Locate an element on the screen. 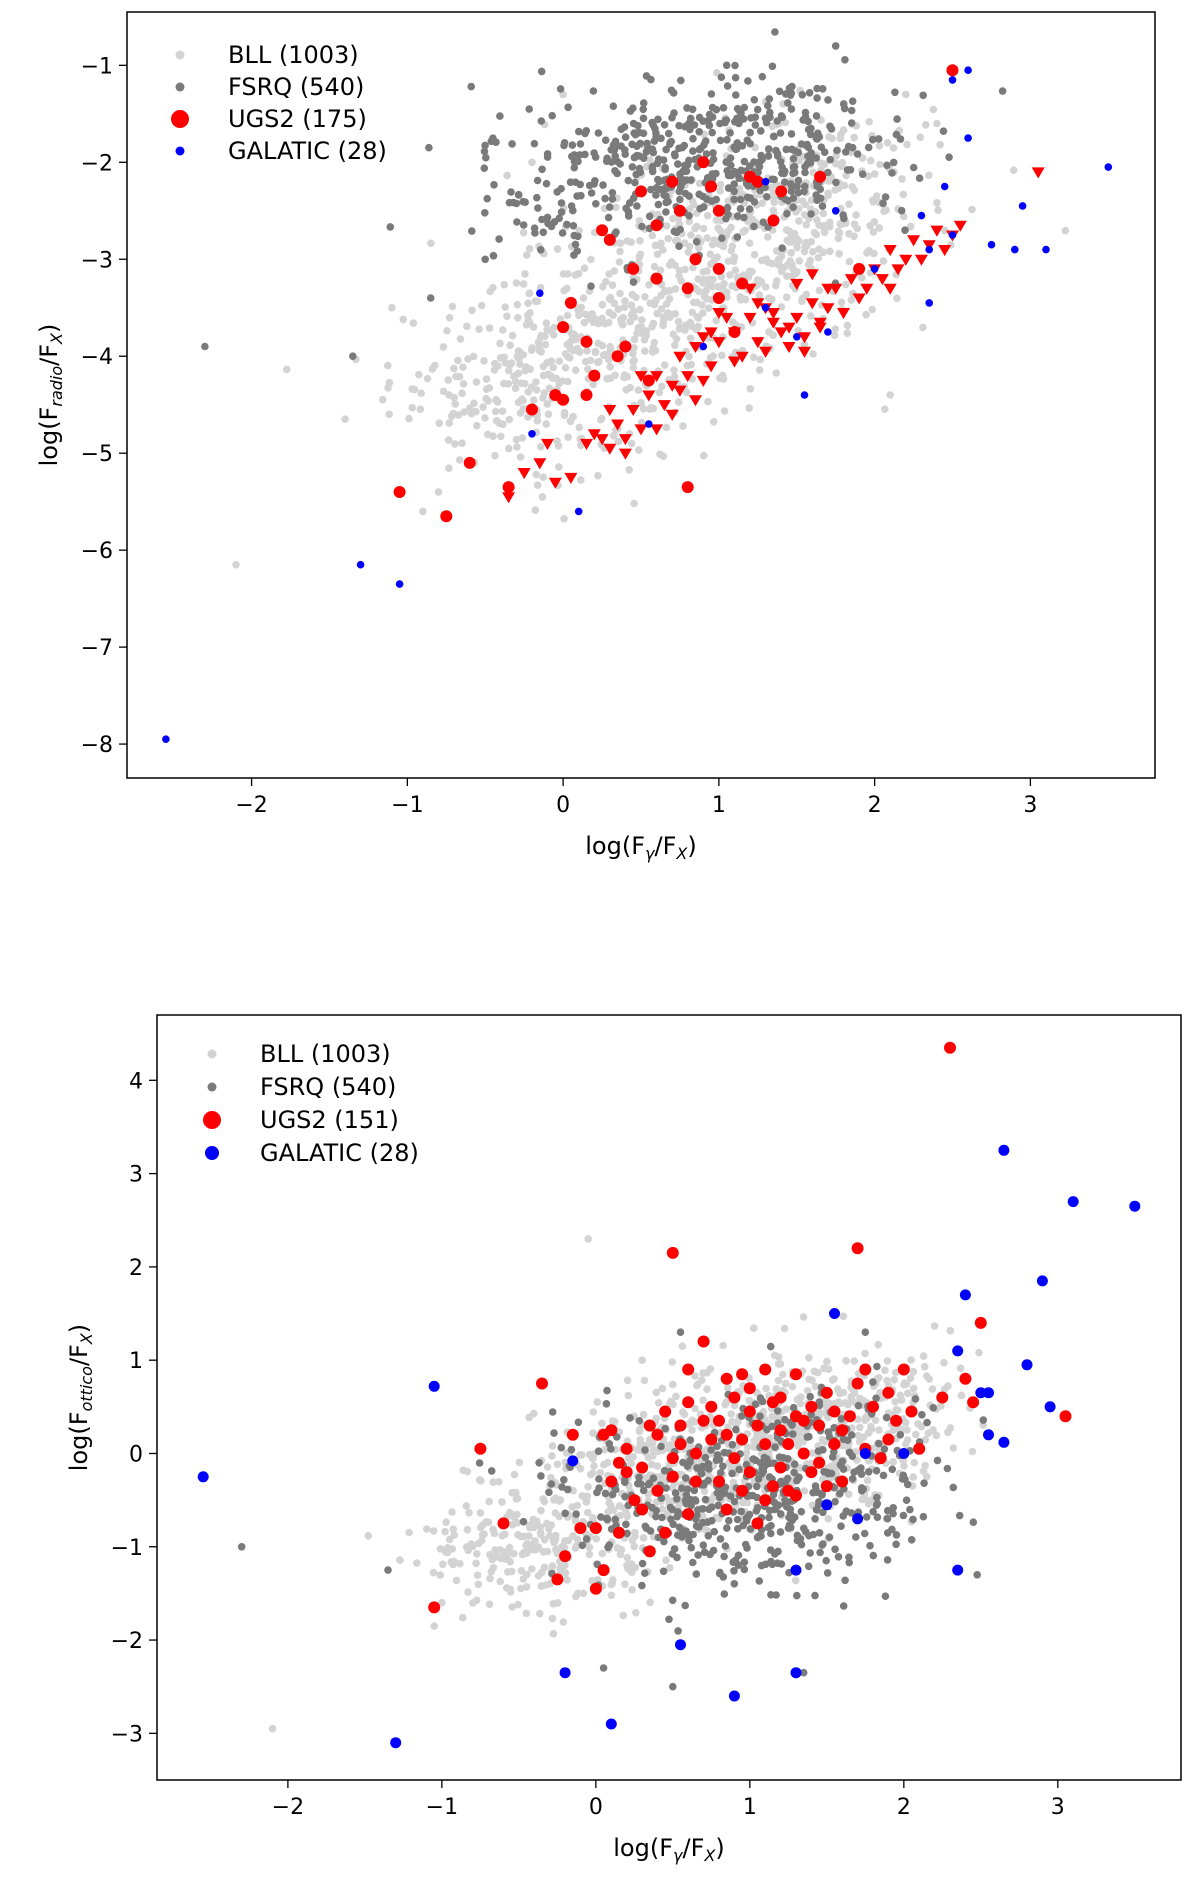 The width and height of the screenshot is (1200, 1879). x-tick-label: 1 is located at coordinates (719, 805).